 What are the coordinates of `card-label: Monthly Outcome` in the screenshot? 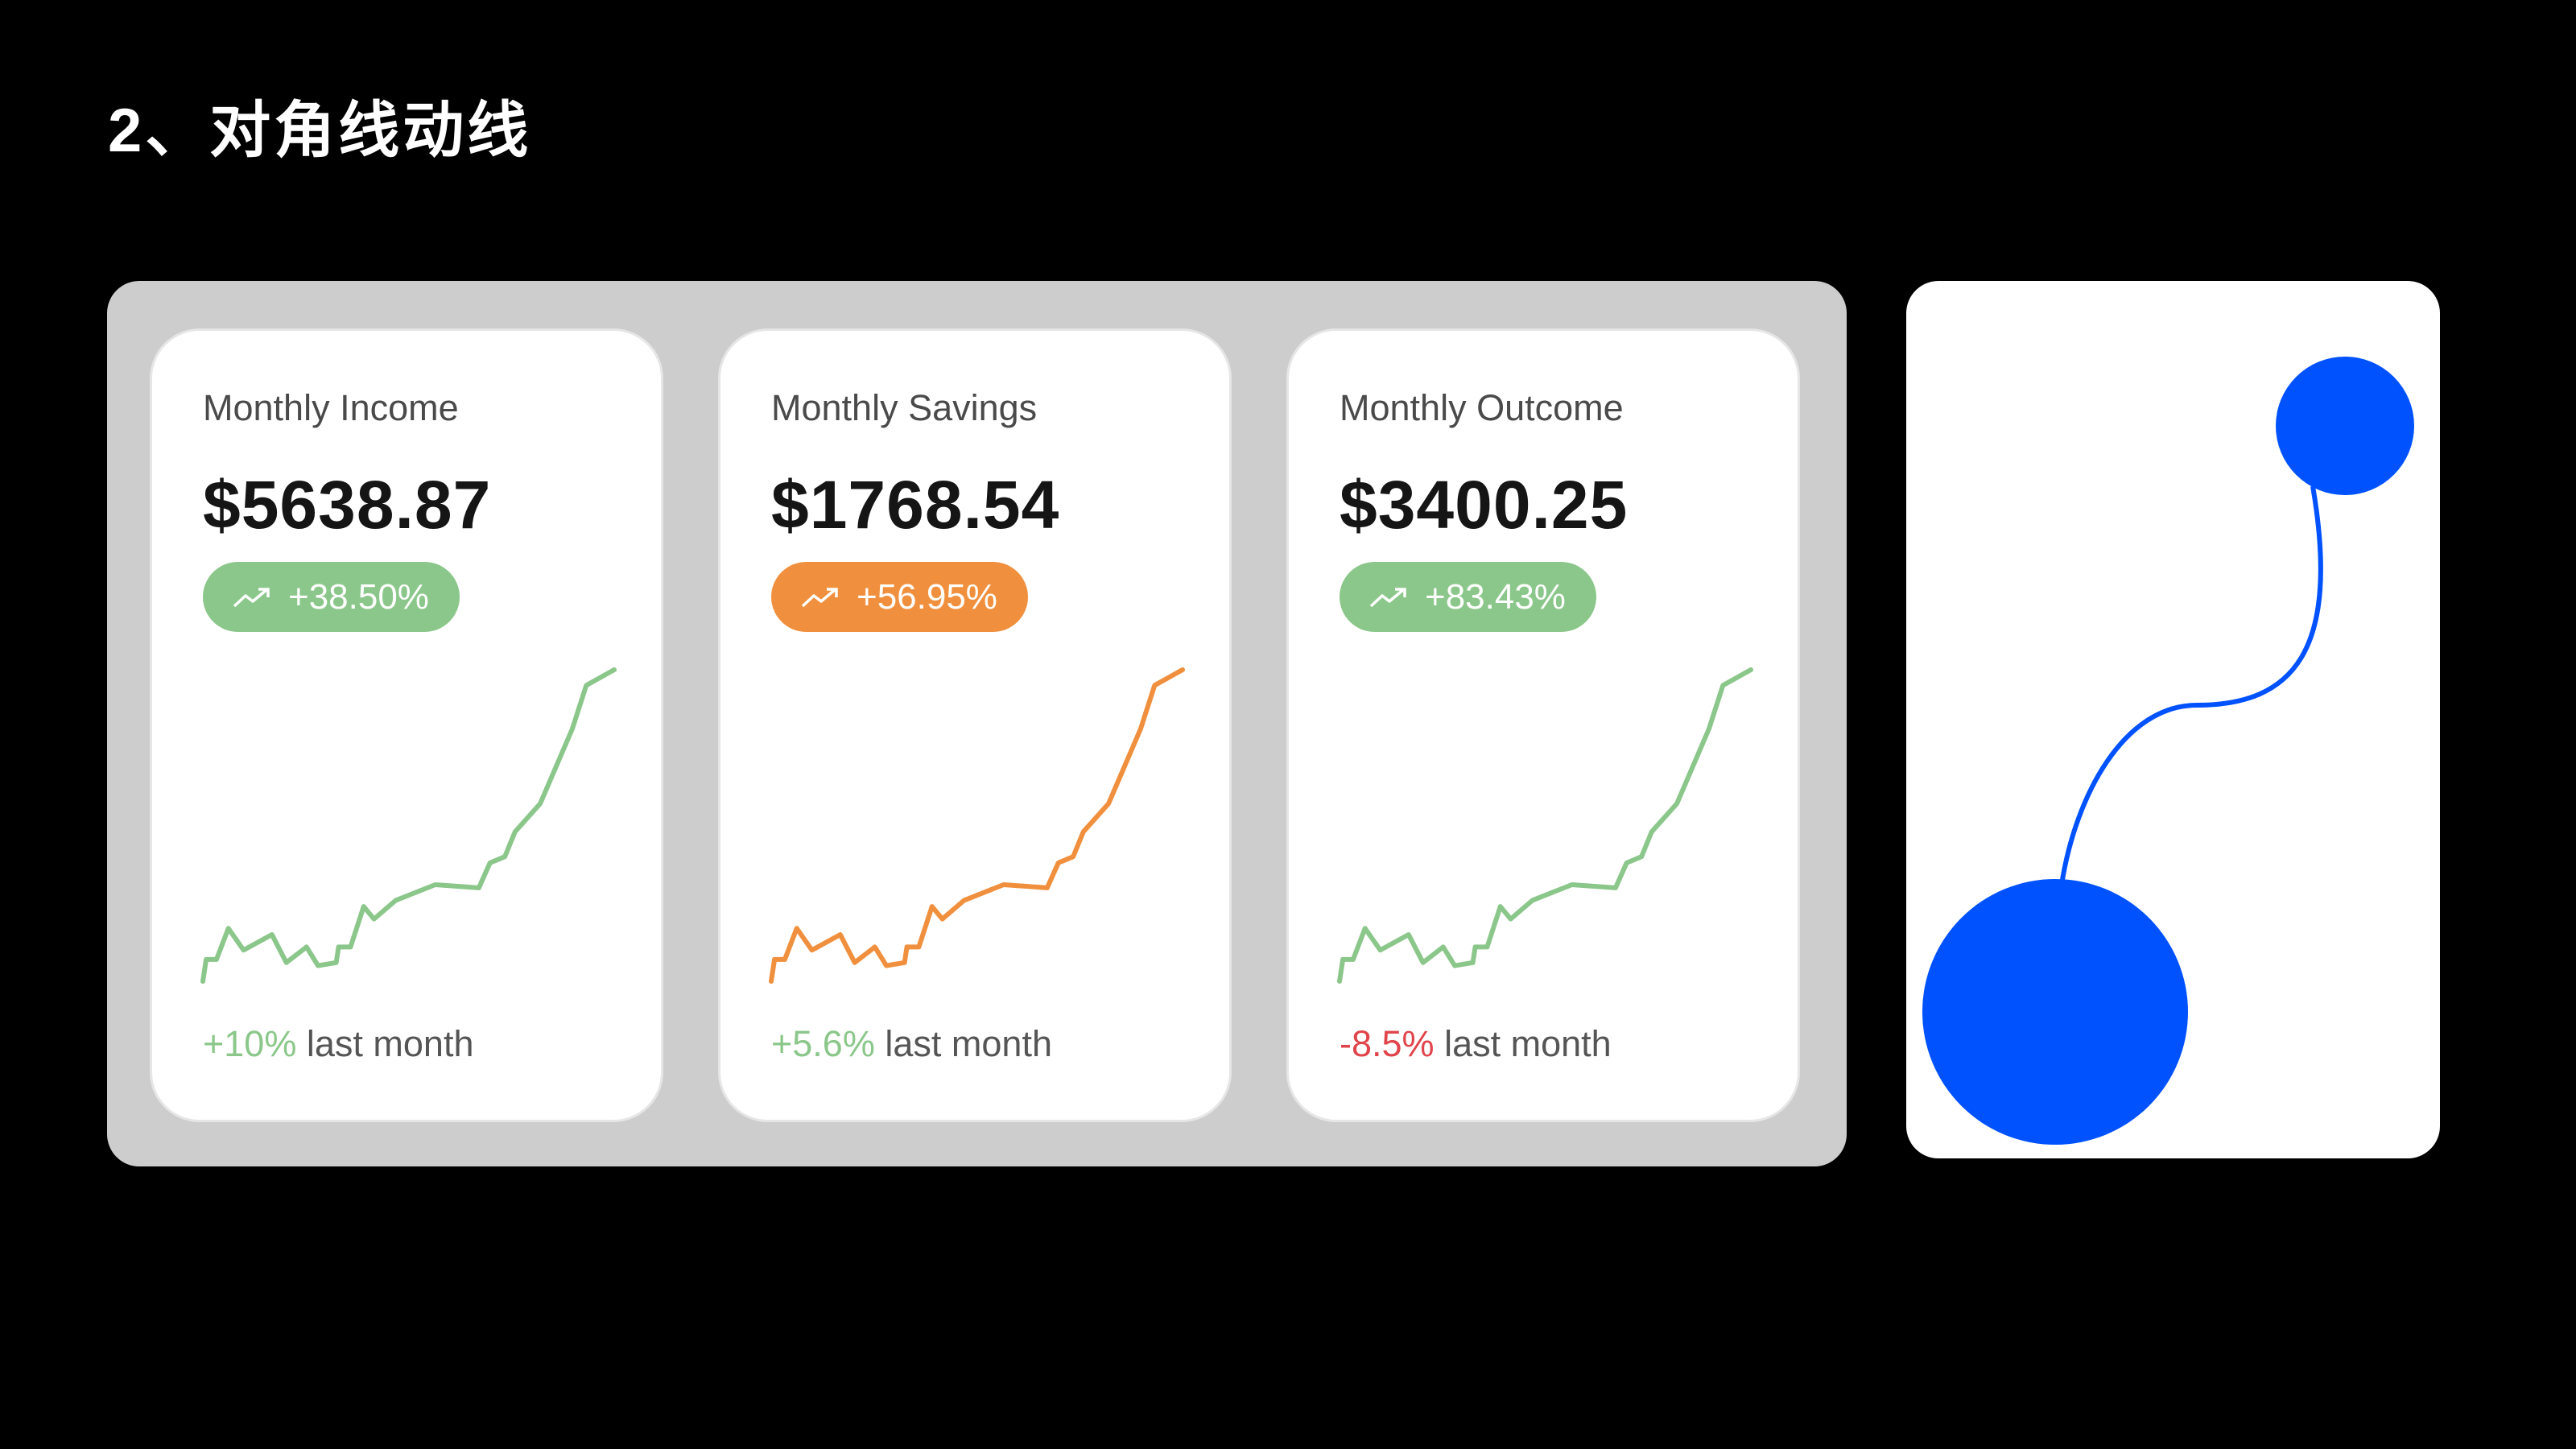 It's located at (1482, 407).